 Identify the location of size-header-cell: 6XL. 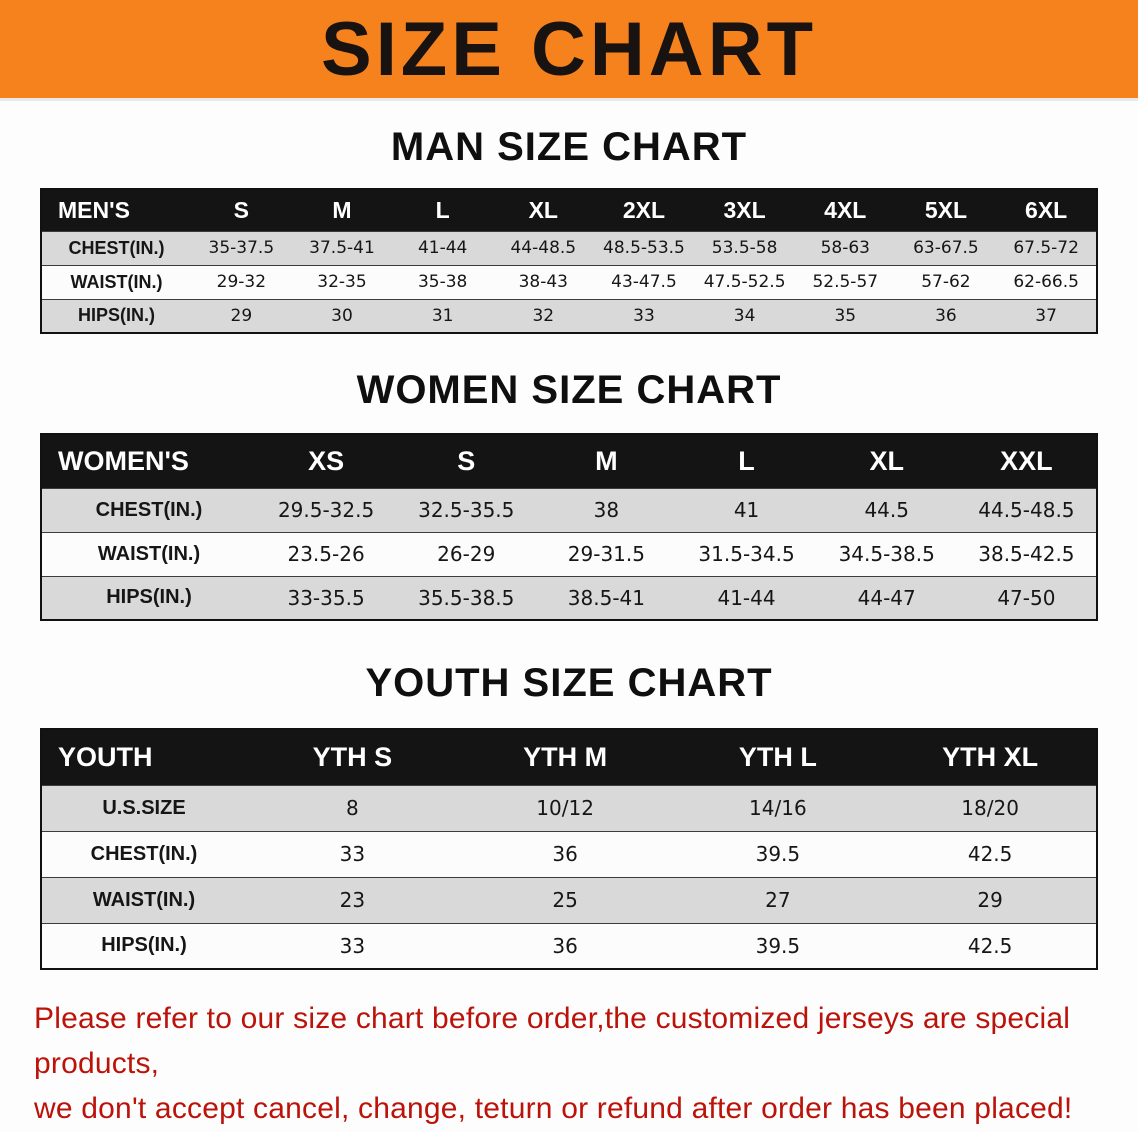
(1046, 209).